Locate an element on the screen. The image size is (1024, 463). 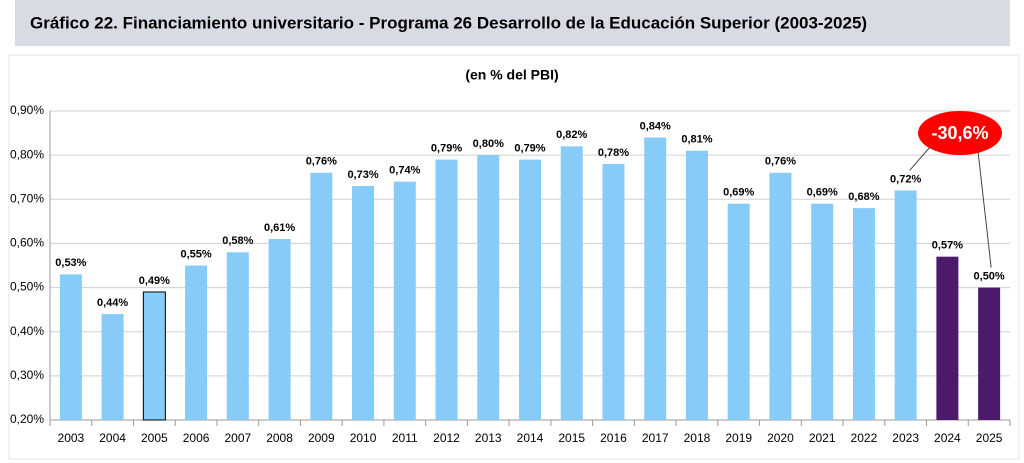
value-label: 0,72% is located at coordinates (905, 179).